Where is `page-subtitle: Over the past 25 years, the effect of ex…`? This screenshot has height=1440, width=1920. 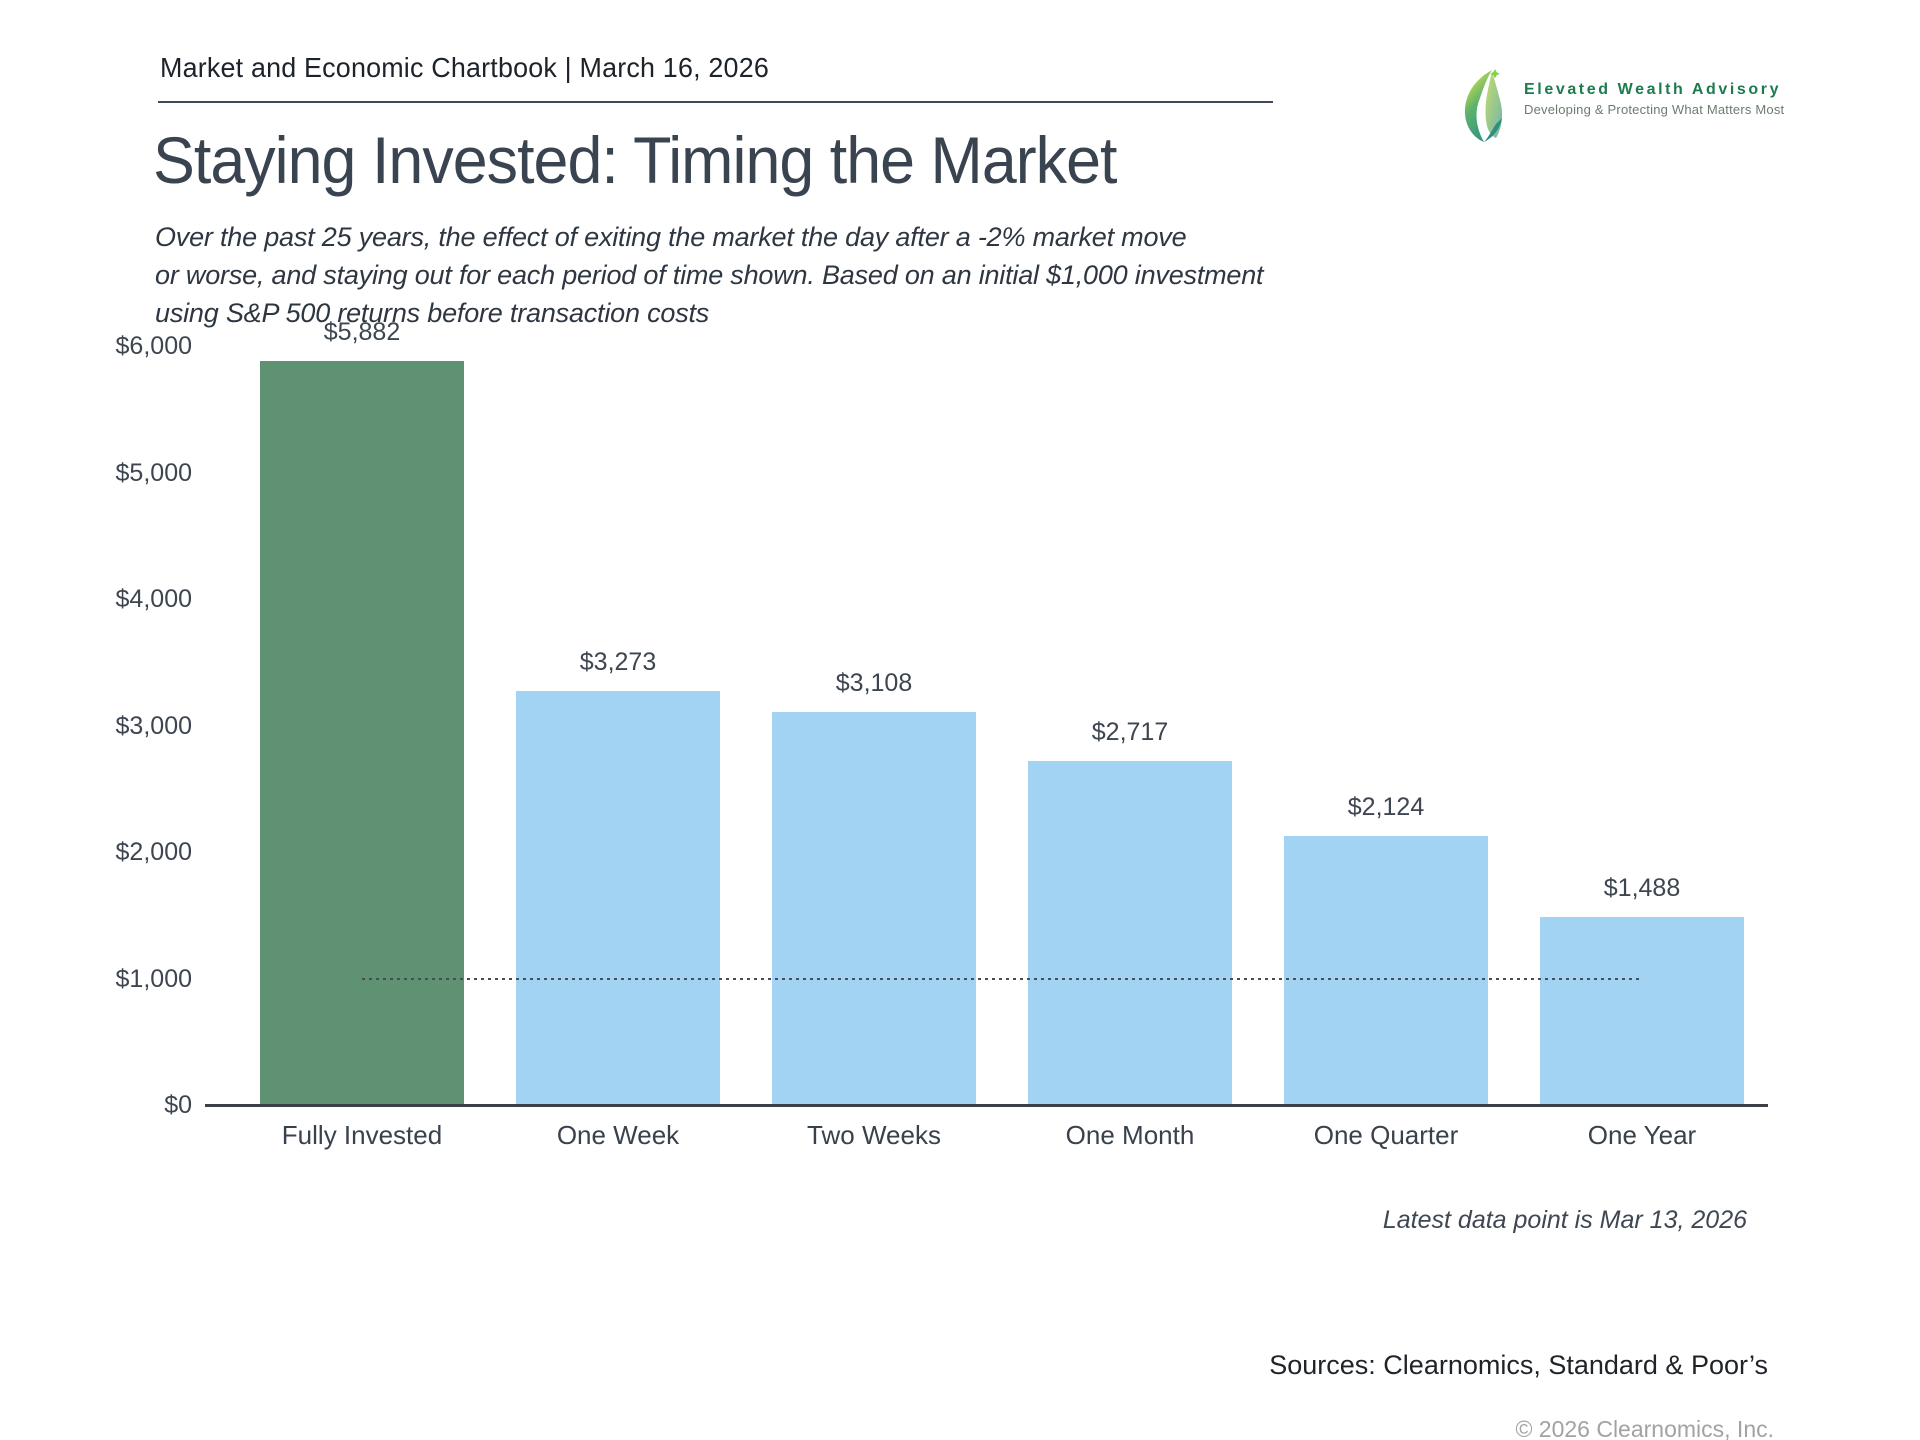
page-subtitle: Over the past 25 years, the effect of ex… is located at coordinates (709, 275).